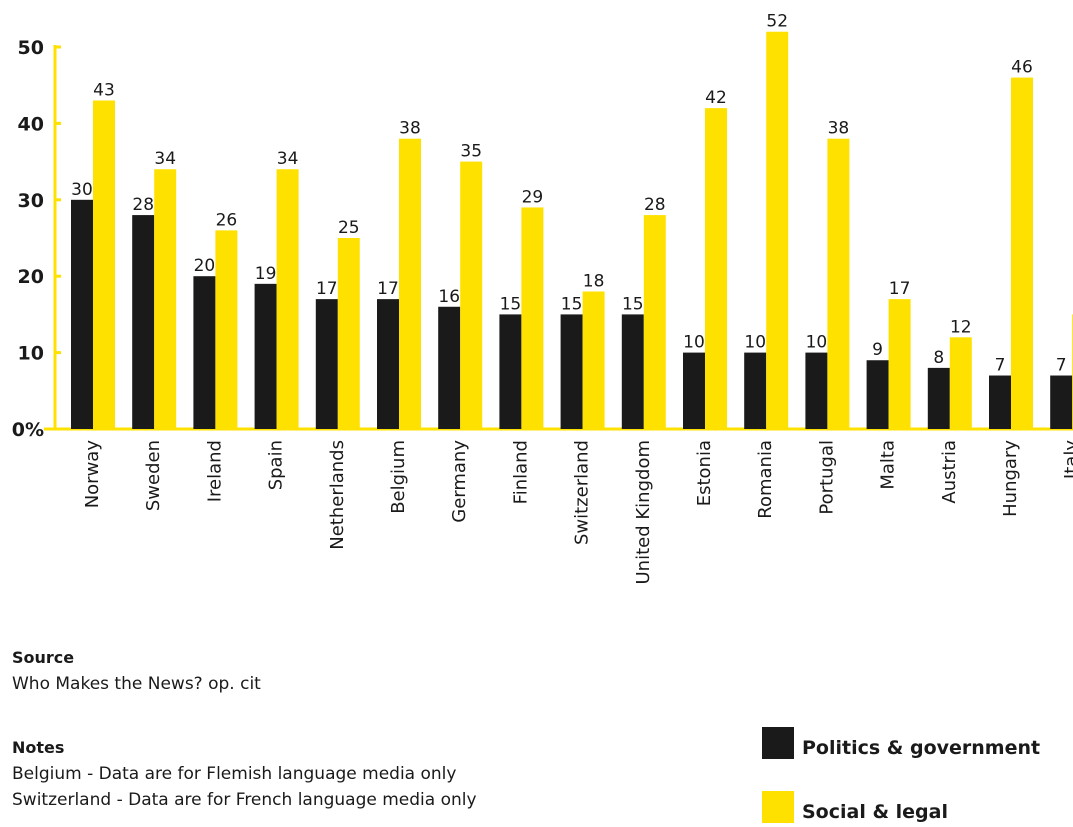 Image resolution: width=1073 pixels, height=827 pixels. Describe the element at coordinates (449, 297) in the screenshot. I see `value-label-politics: 16` at that location.